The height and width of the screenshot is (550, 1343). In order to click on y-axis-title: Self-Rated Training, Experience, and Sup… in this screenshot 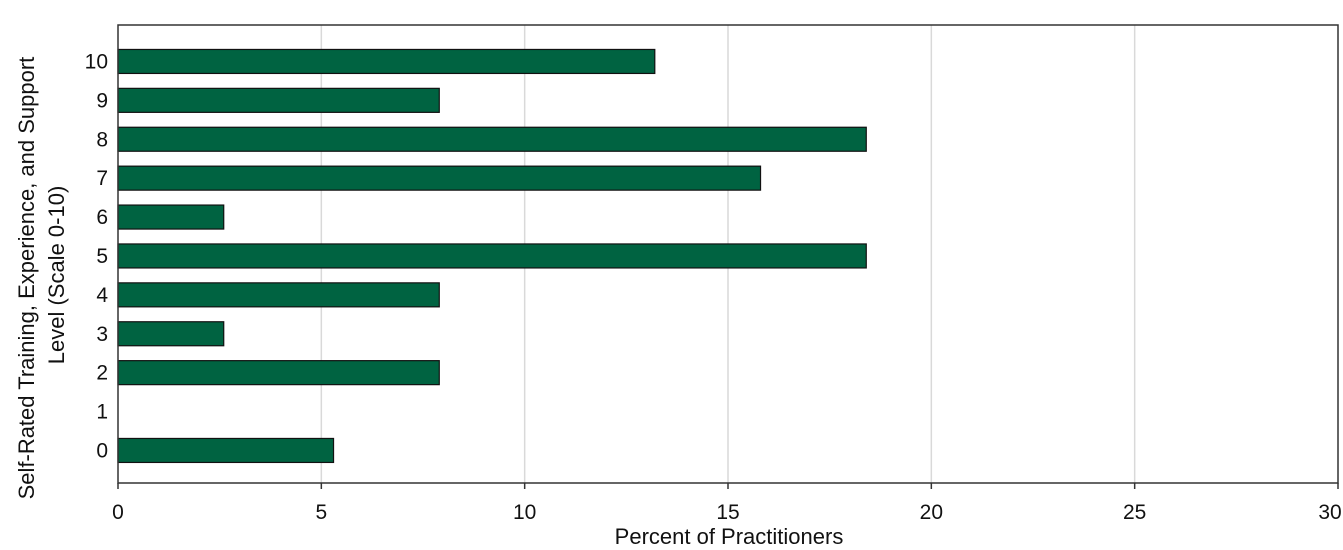, I will do `click(41, 275)`.